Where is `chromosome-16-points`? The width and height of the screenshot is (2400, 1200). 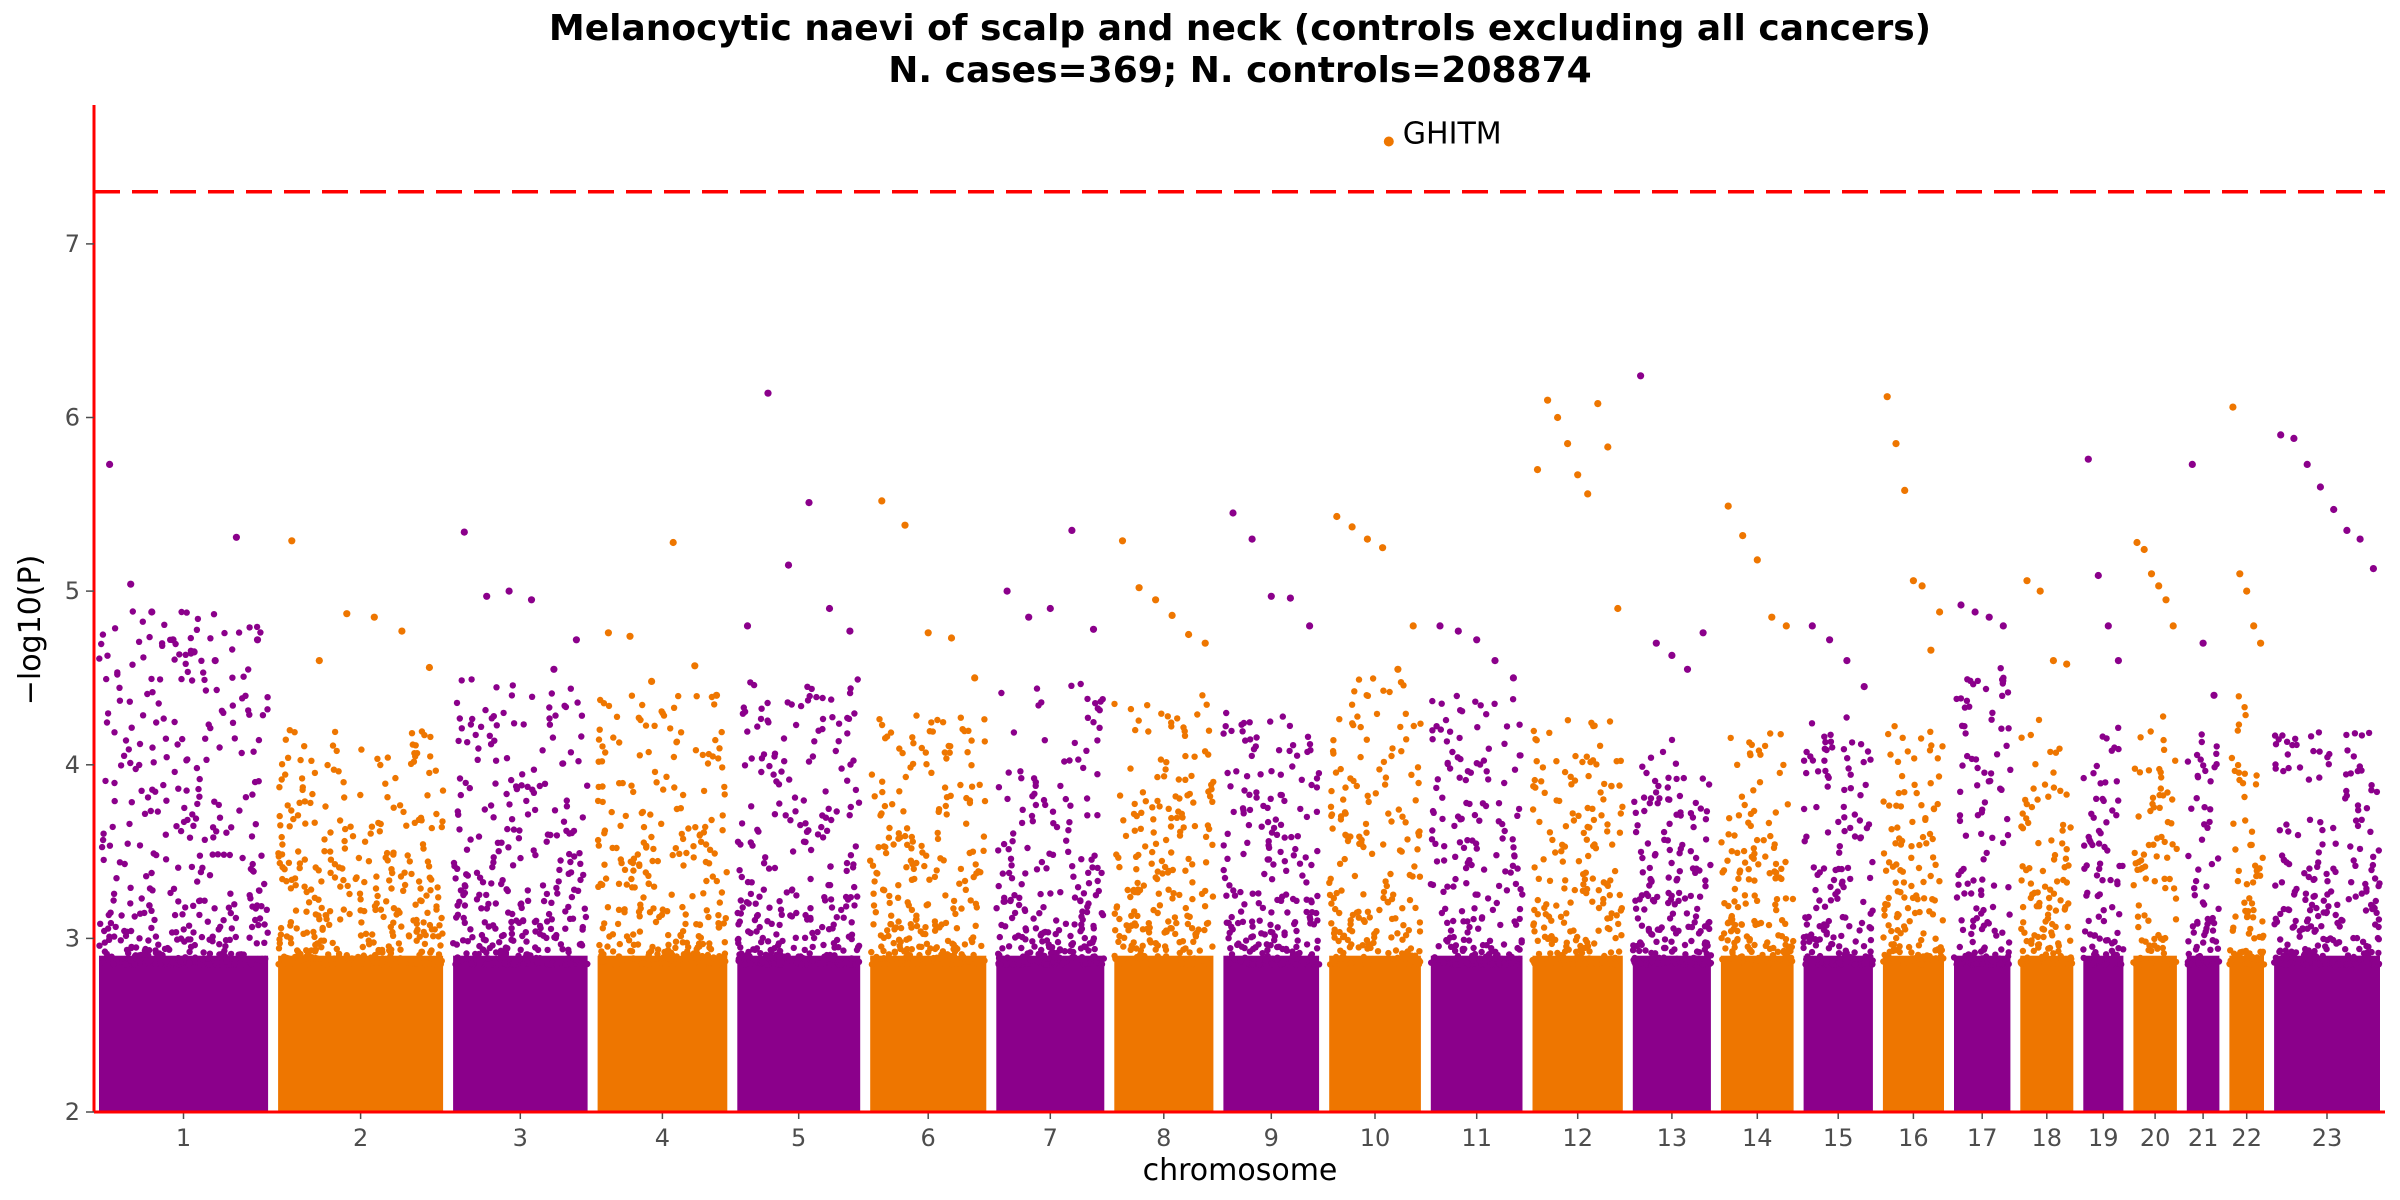 chromosome-16-points is located at coordinates (1913, 752).